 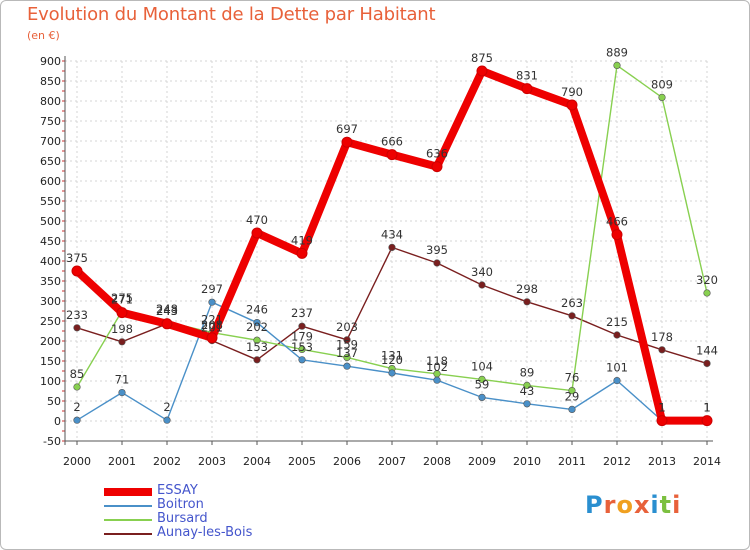 I want to click on data-label: 59, so click(x=482, y=384).